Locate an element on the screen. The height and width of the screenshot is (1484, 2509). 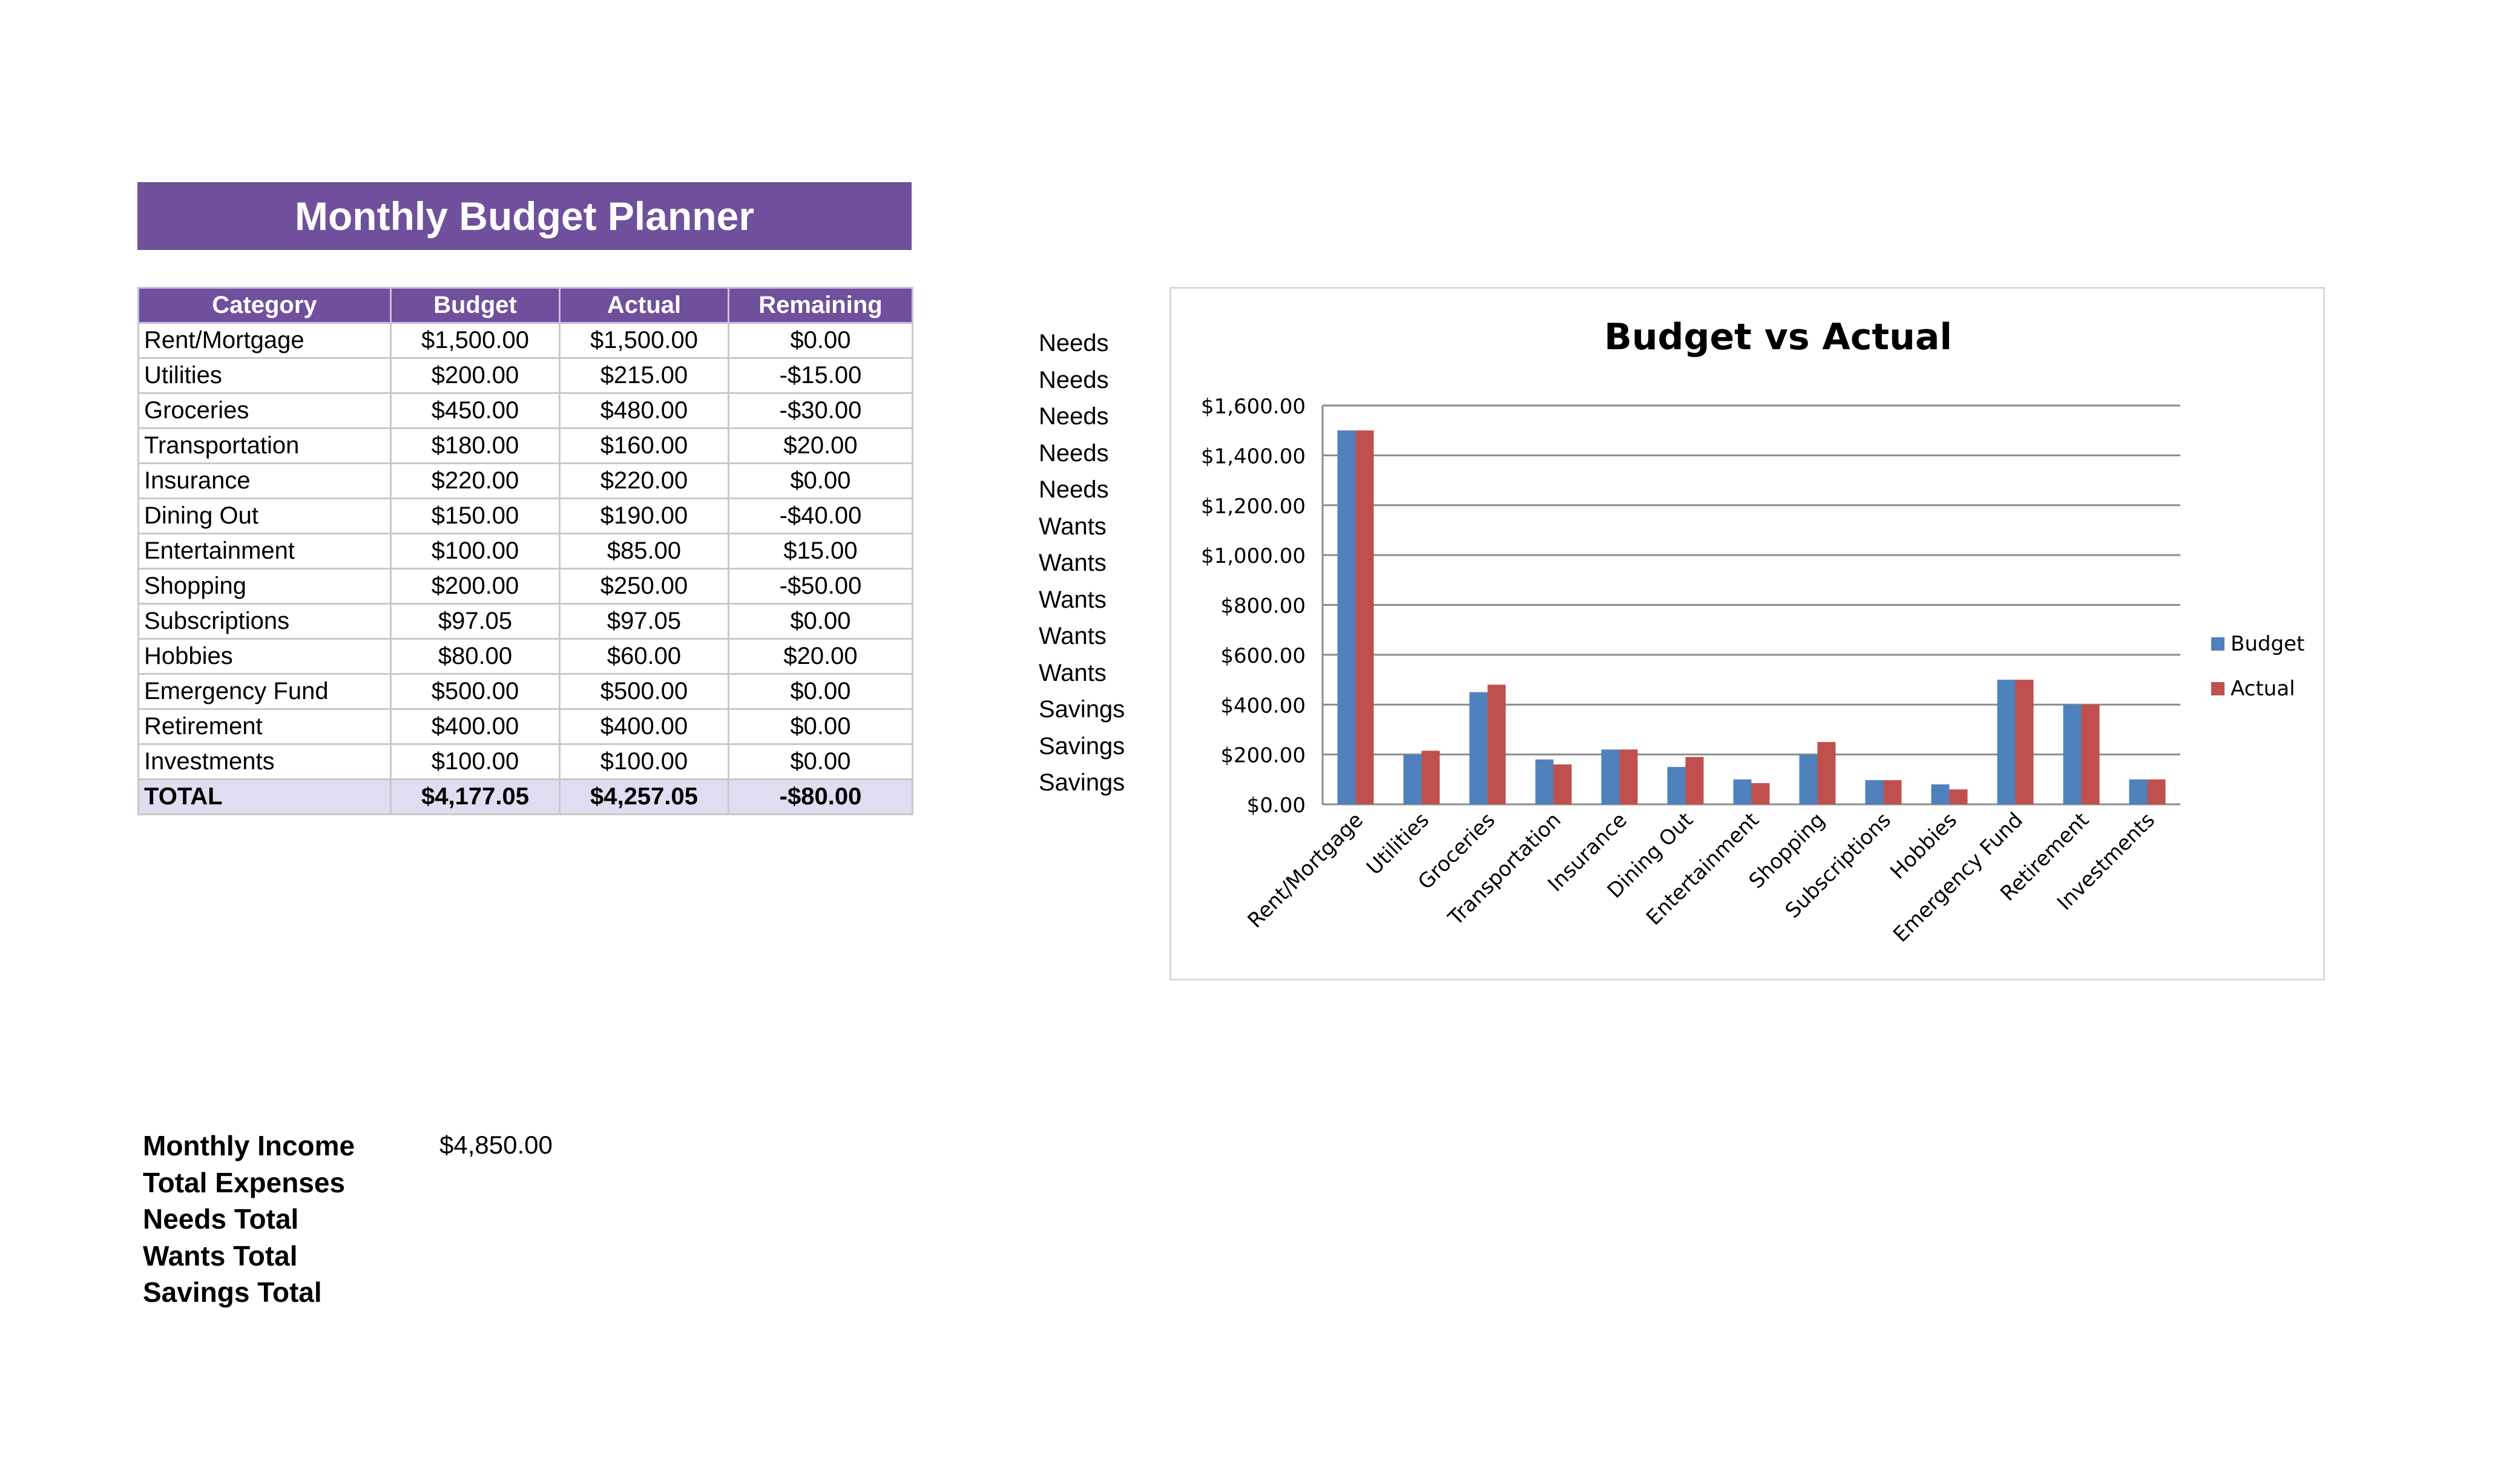
cell-actual: $250.00 is located at coordinates (644, 587).